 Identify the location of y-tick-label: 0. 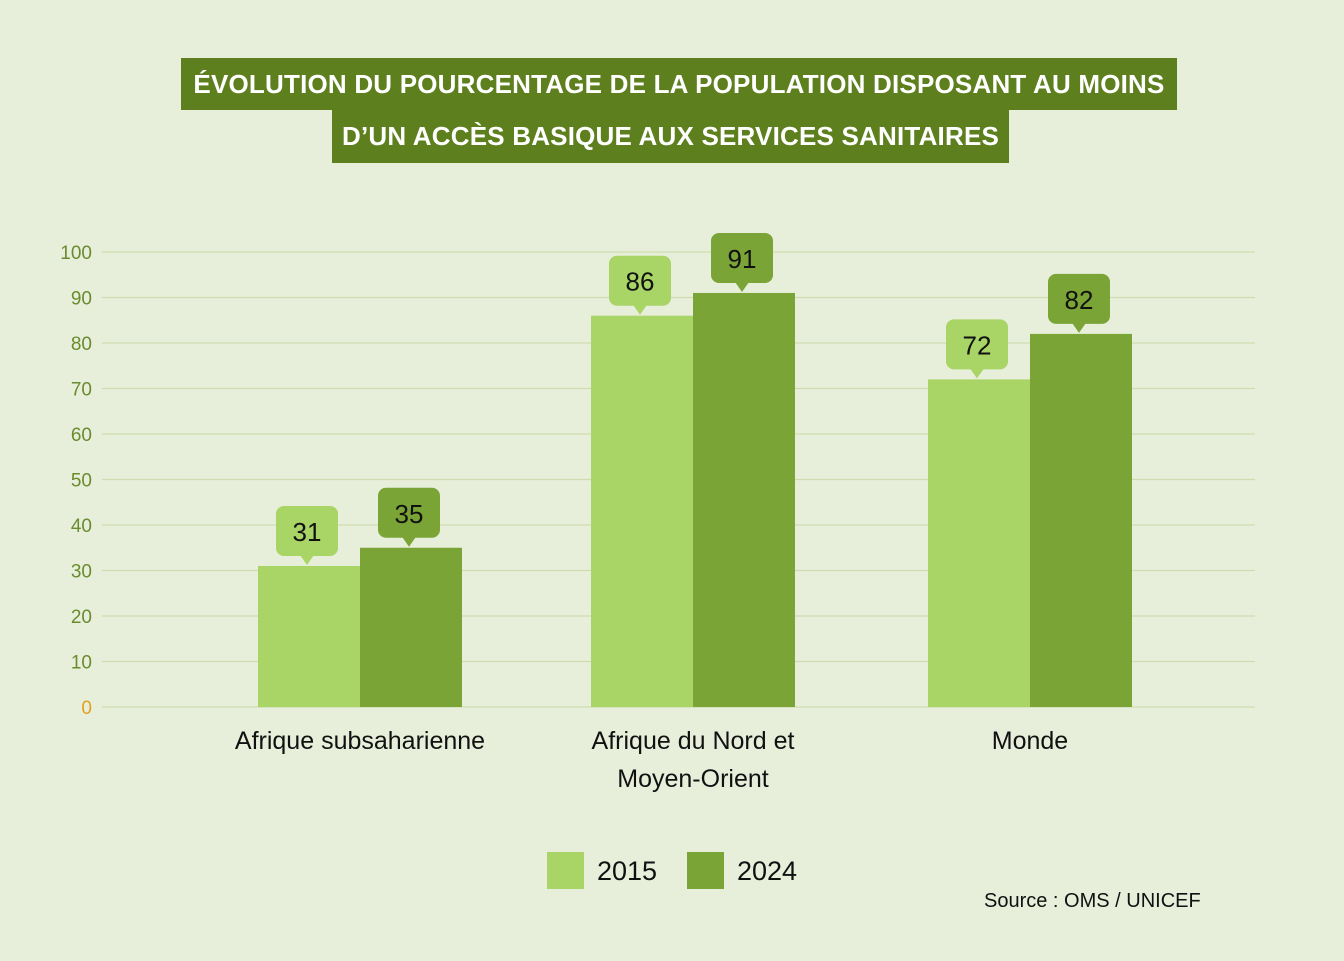
(86, 708).